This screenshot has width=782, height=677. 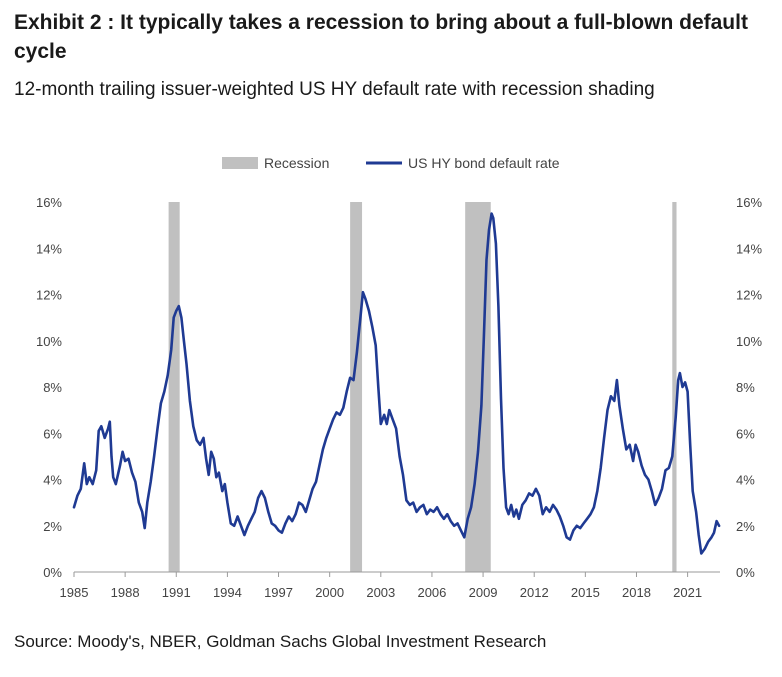 What do you see at coordinates (329, 592) in the screenshot?
I see `x-tick-label: 2000` at bounding box center [329, 592].